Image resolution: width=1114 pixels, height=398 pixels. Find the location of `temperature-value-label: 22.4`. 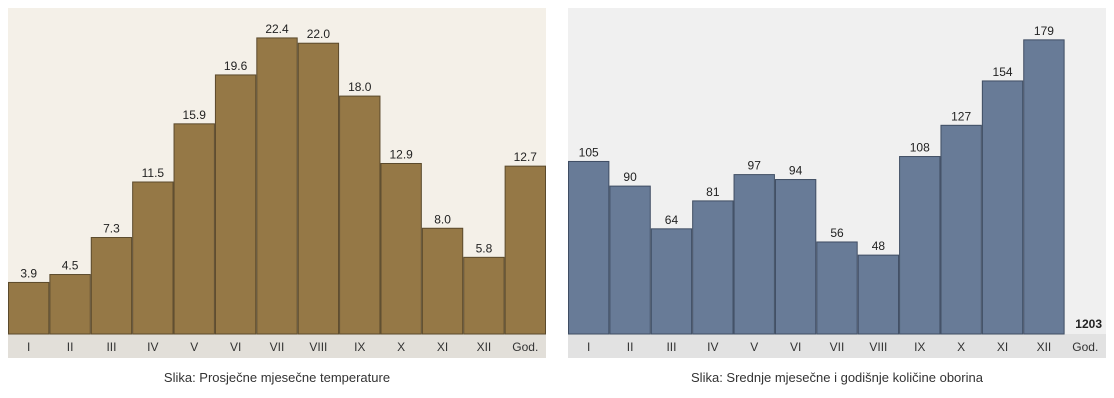

temperature-value-label: 22.4 is located at coordinates (277, 29).